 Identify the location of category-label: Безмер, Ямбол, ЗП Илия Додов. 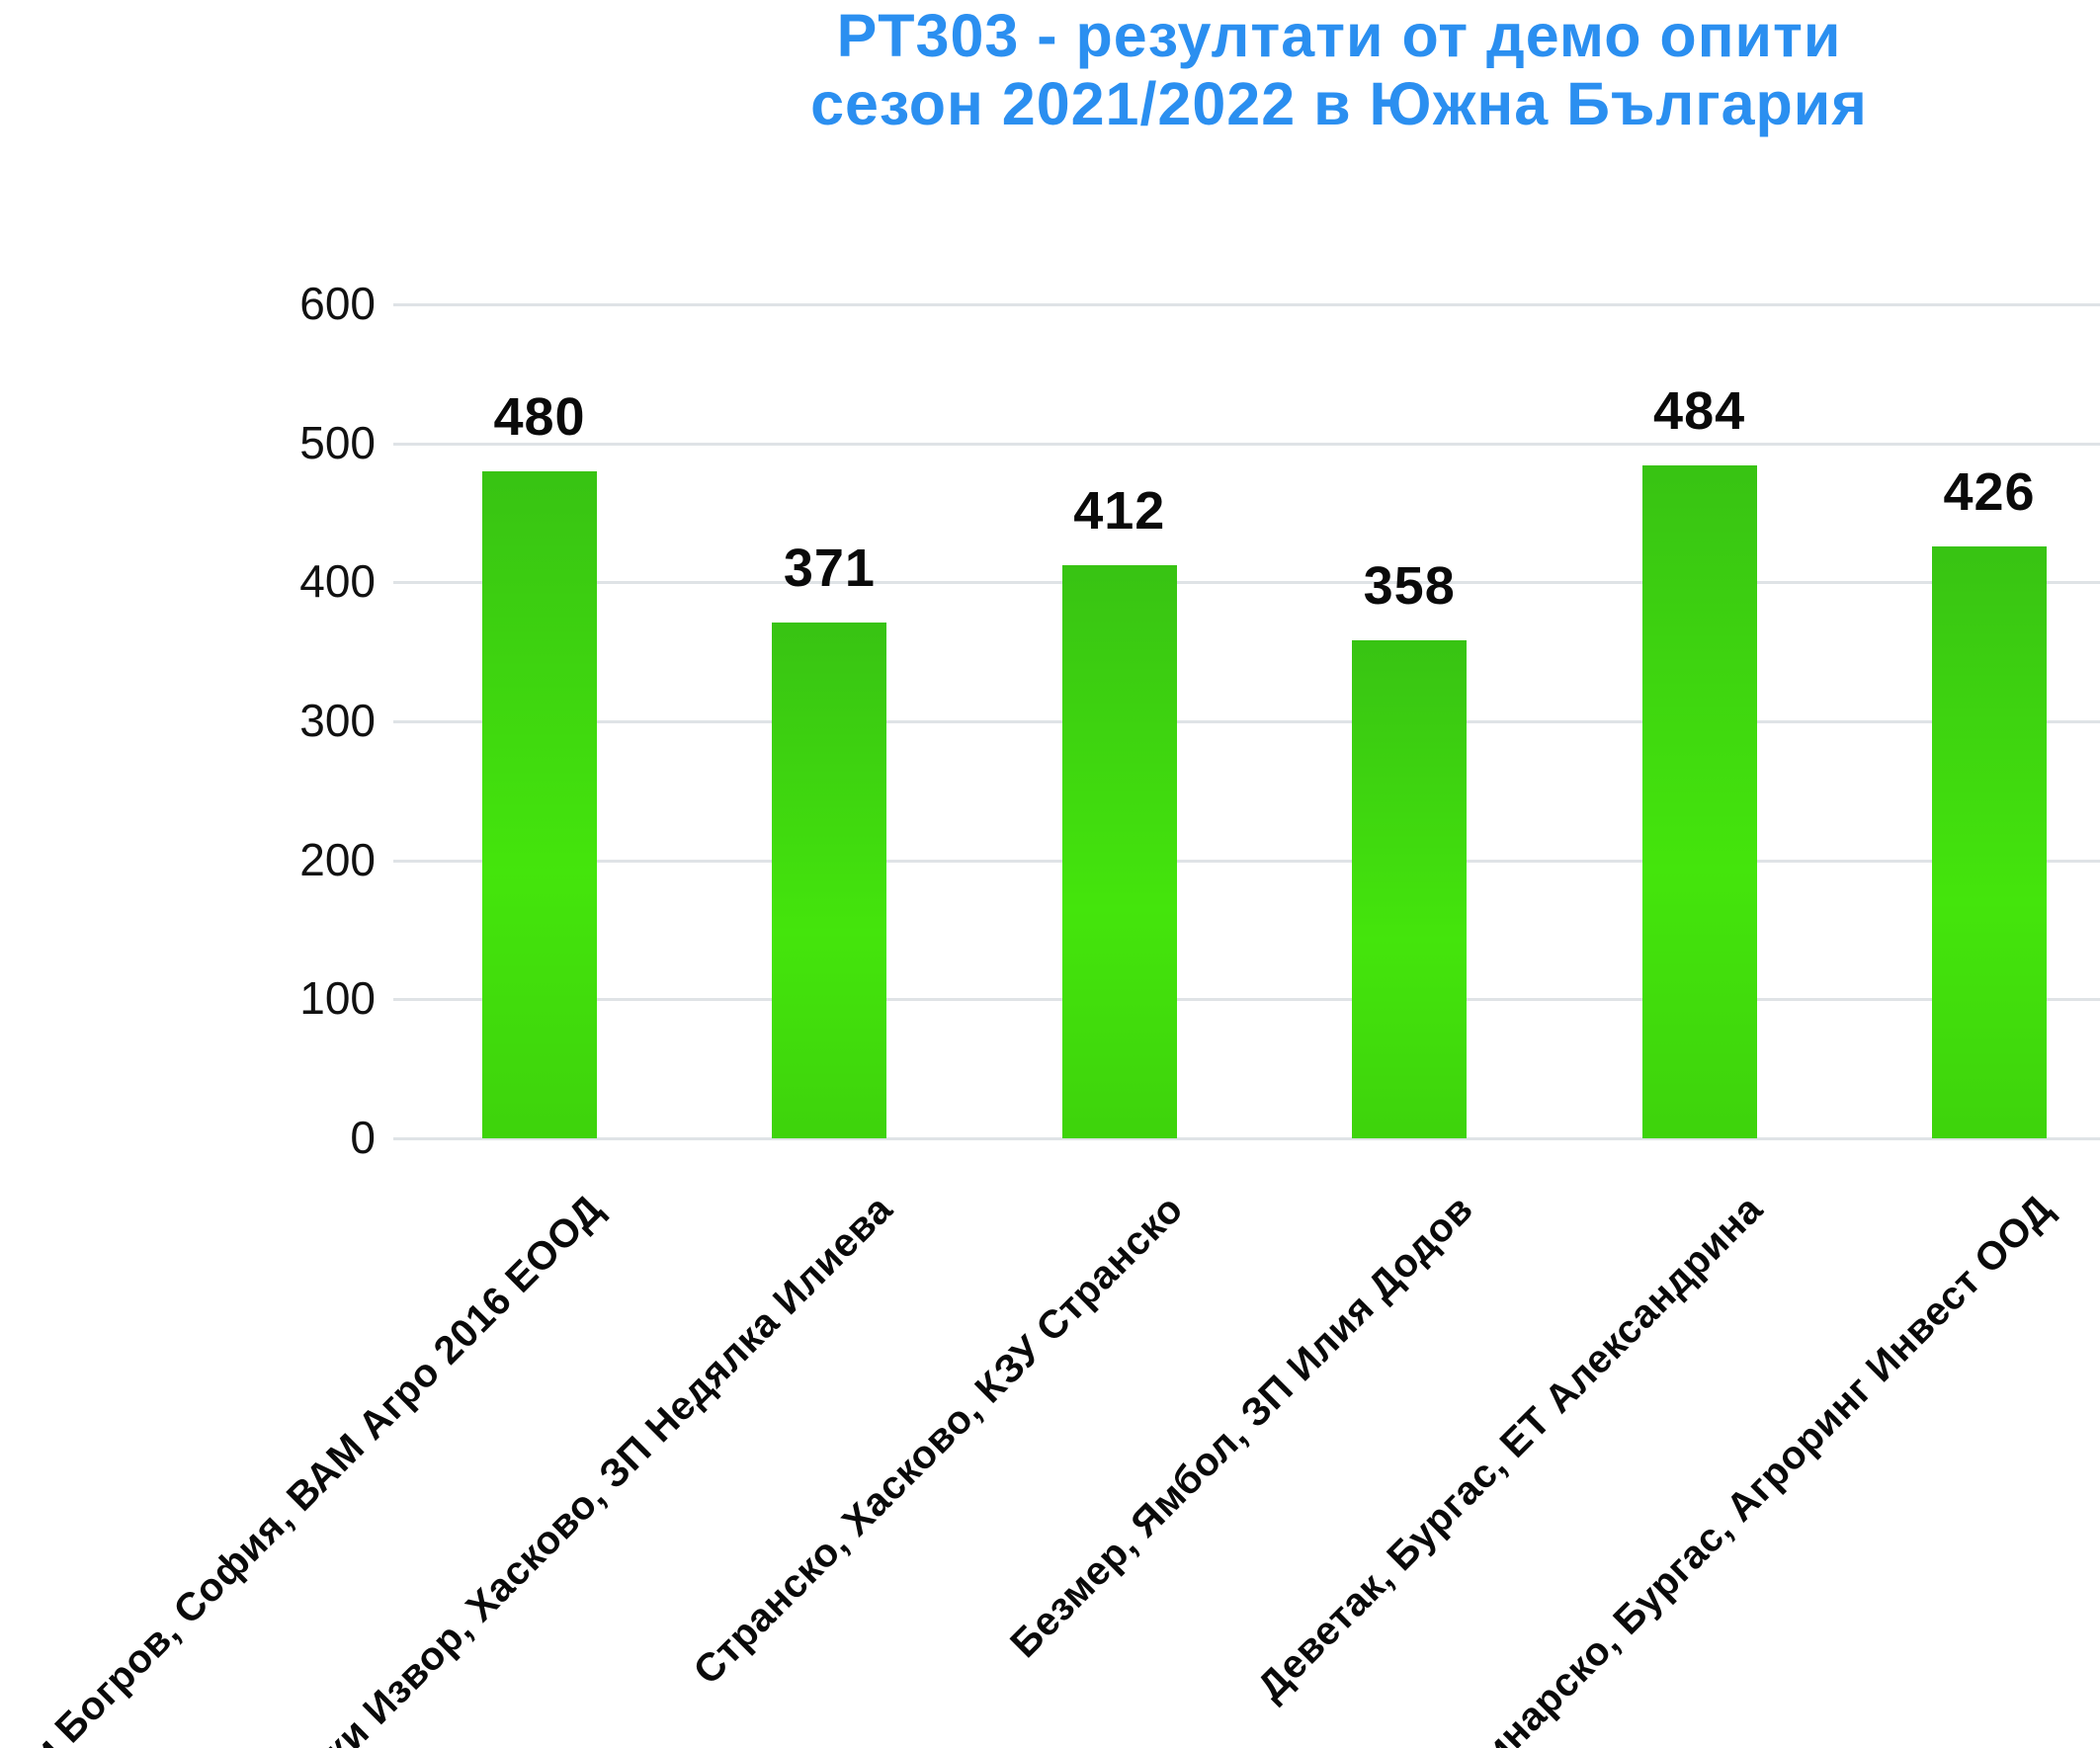
(1241, 1427).